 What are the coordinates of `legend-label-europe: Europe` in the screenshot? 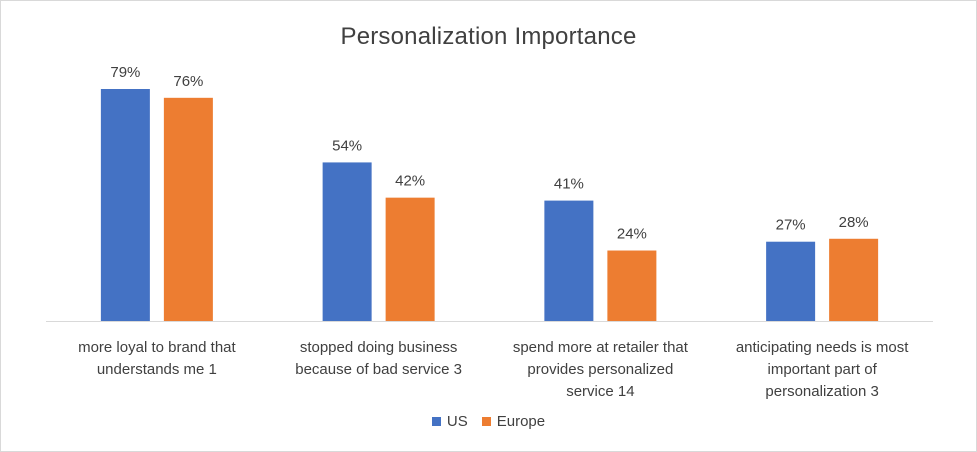 It's located at (521, 421).